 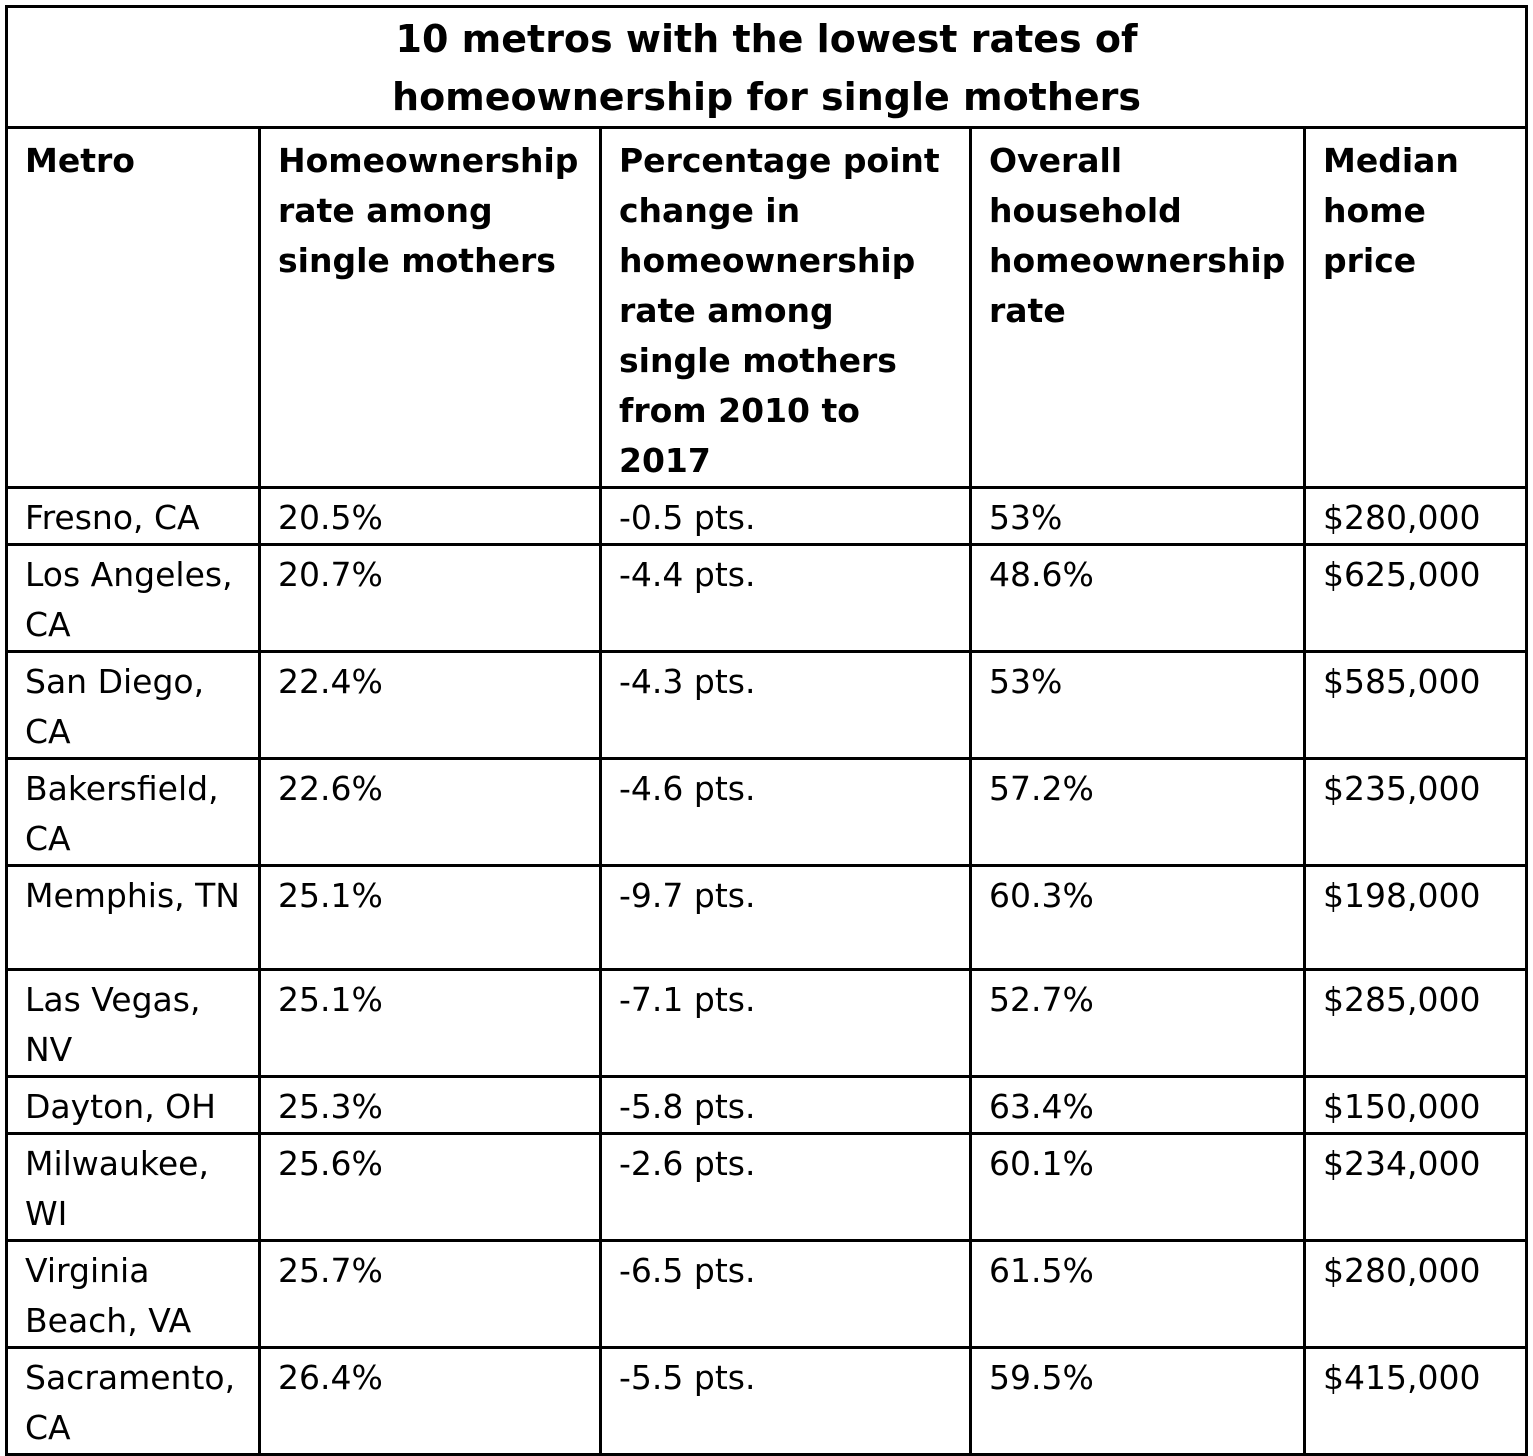 I want to click on point-change-cell: -7.1 pts., so click(x=785, y=1023).